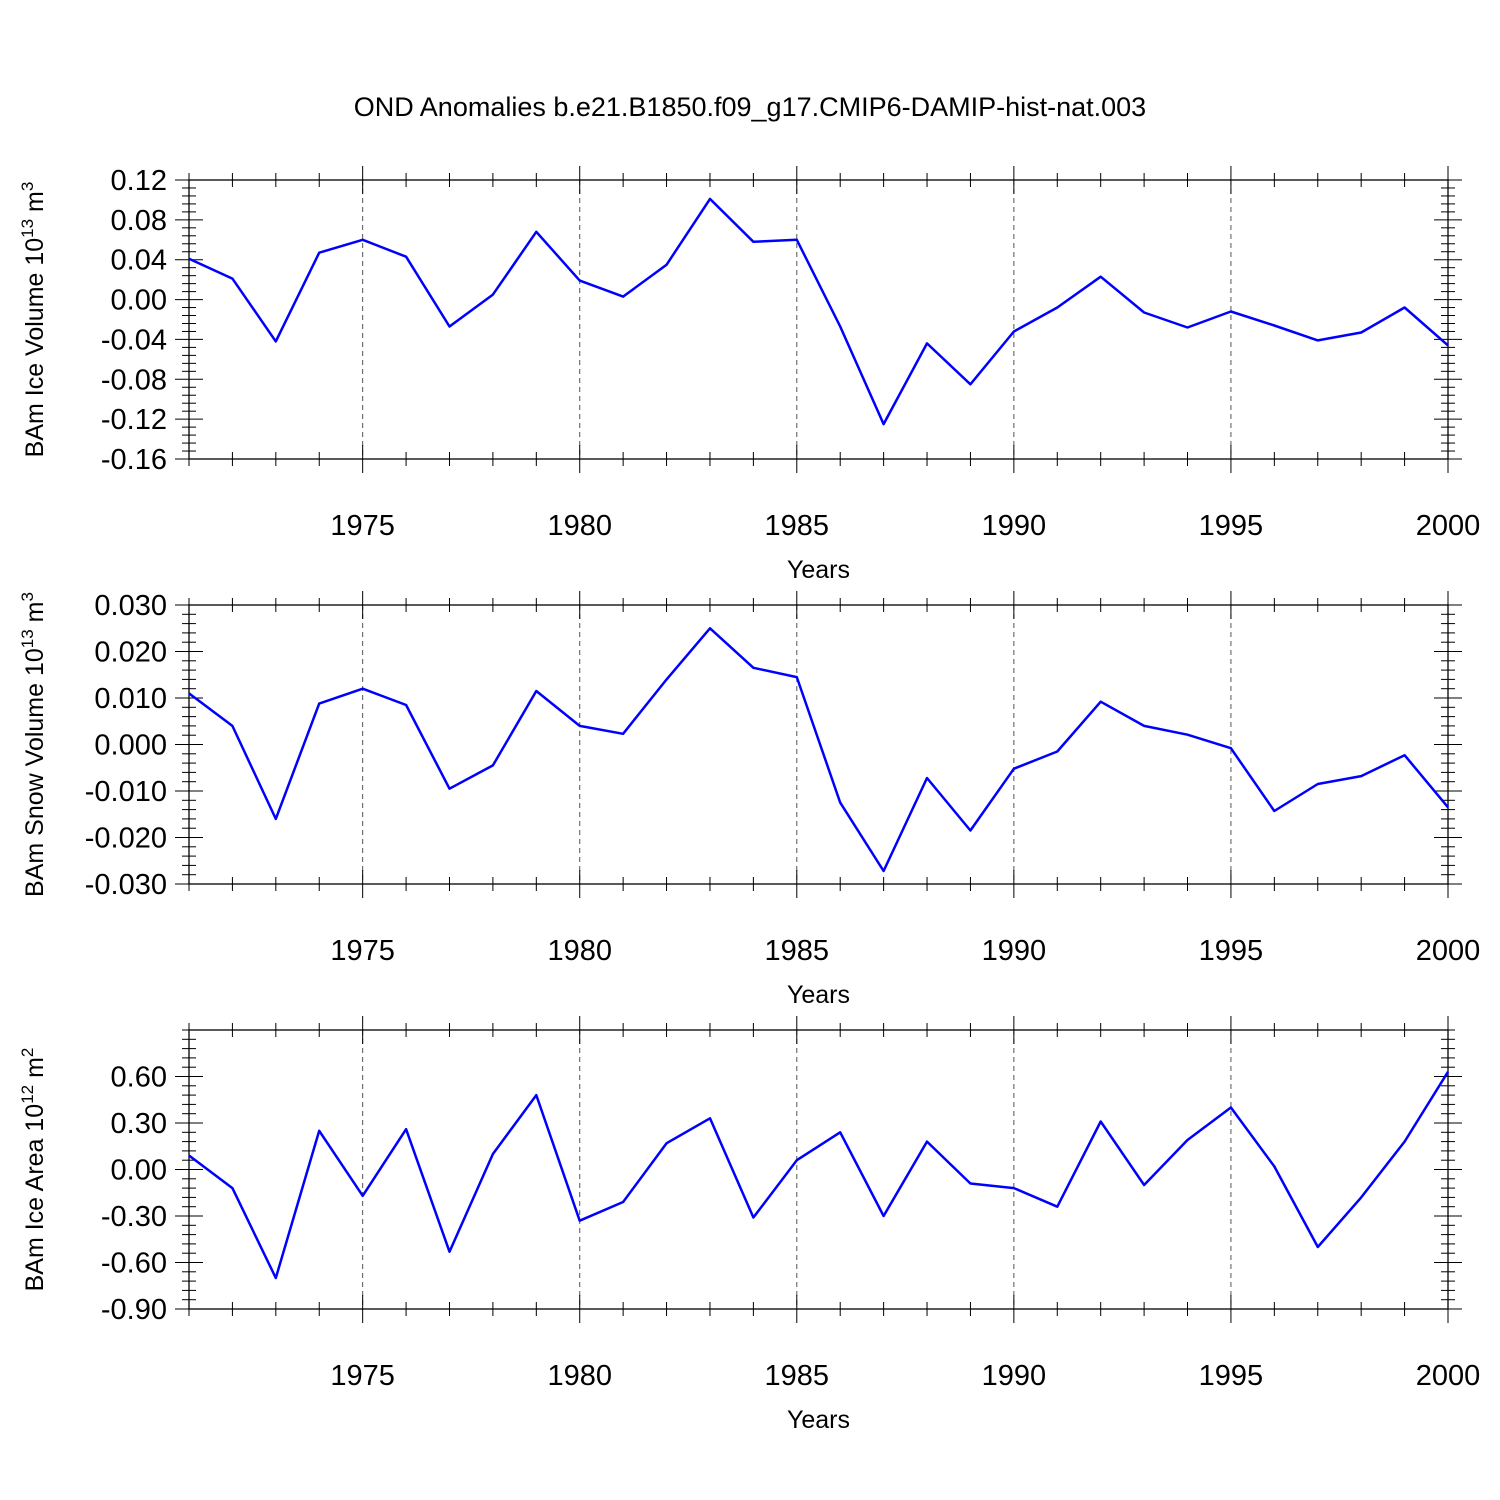 The width and height of the screenshot is (1500, 1500). I want to click on y-tick-label: 0.60, so click(139, 1078).